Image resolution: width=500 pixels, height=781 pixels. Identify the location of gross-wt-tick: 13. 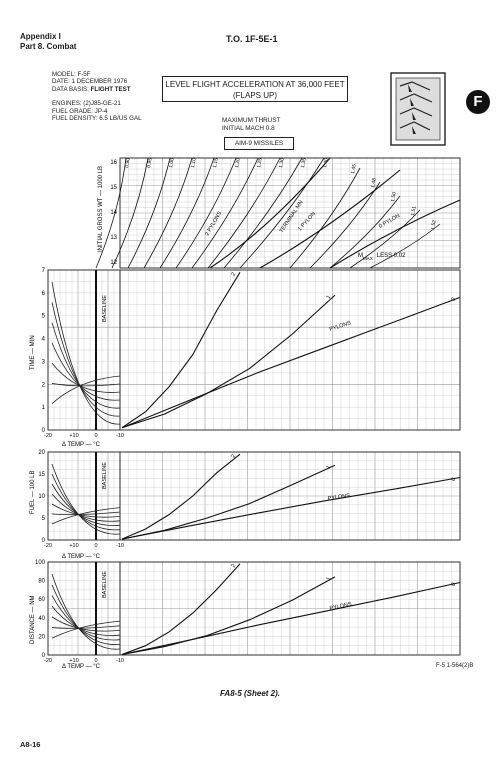
(113, 238).